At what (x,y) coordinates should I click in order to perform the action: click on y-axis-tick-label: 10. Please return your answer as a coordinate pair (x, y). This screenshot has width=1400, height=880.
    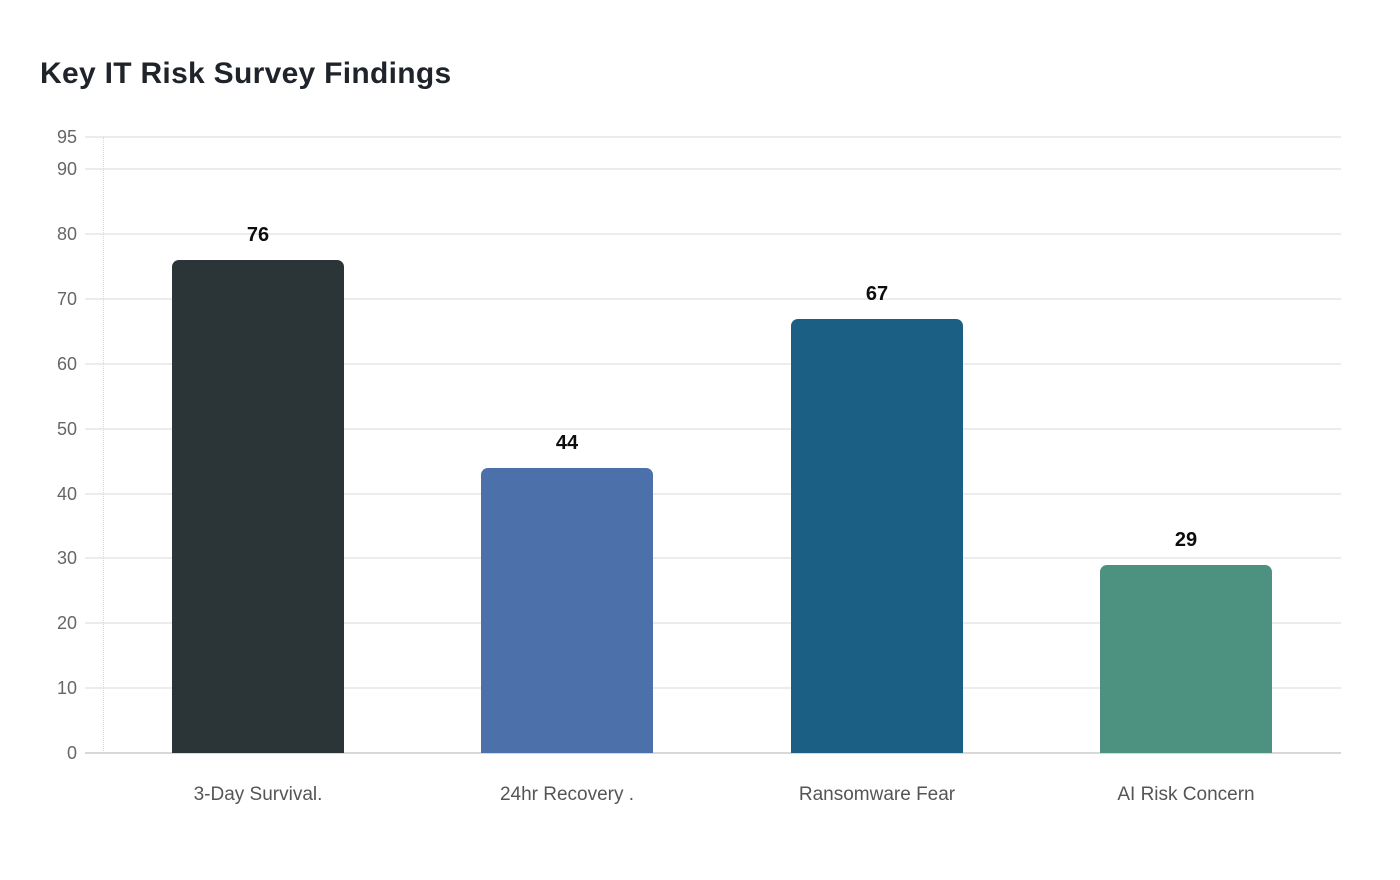
    Looking at the image, I should click on (66, 688).